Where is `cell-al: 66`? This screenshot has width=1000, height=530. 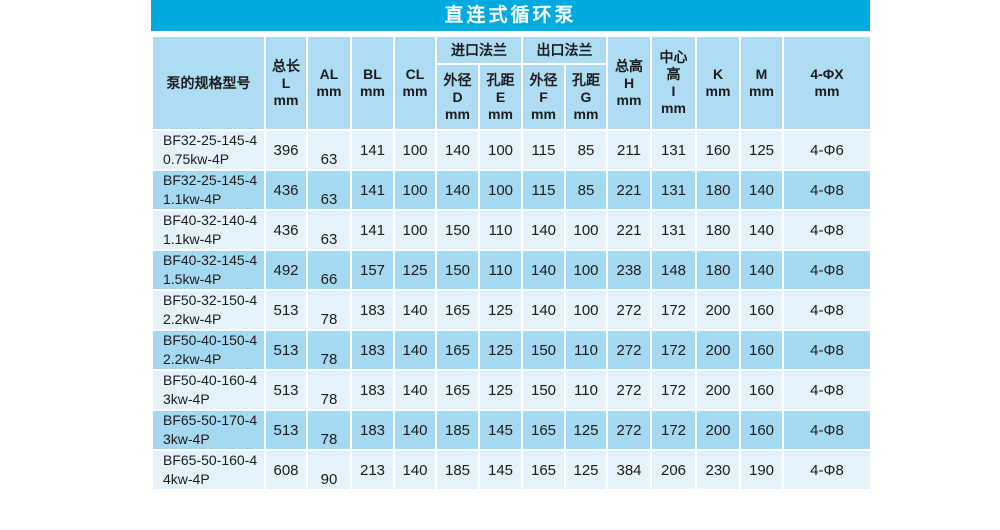
cell-al: 66 is located at coordinates (329, 270).